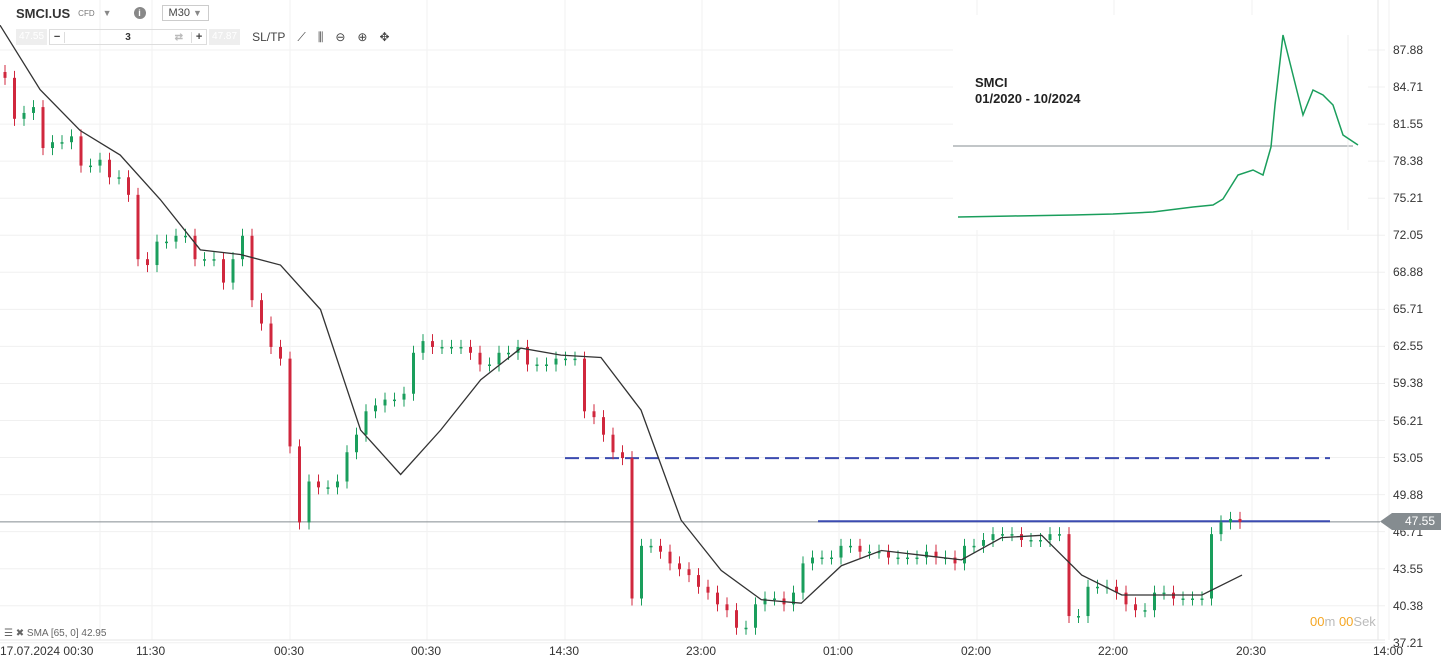  What do you see at coordinates (66, 633) in the screenshot?
I see `sma-label: SMA [65, 0] 42.95` at bounding box center [66, 633].